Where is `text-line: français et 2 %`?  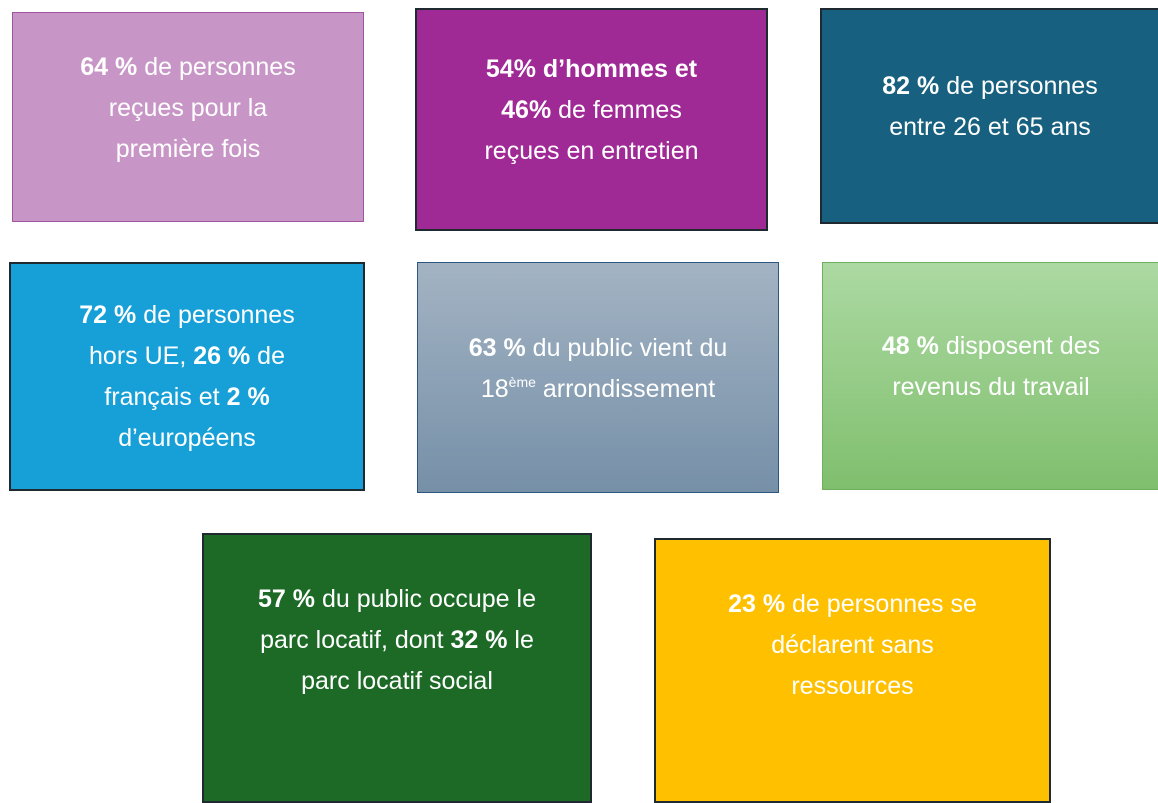
text-line: français et 2 % is located at coordinates (186, 397).